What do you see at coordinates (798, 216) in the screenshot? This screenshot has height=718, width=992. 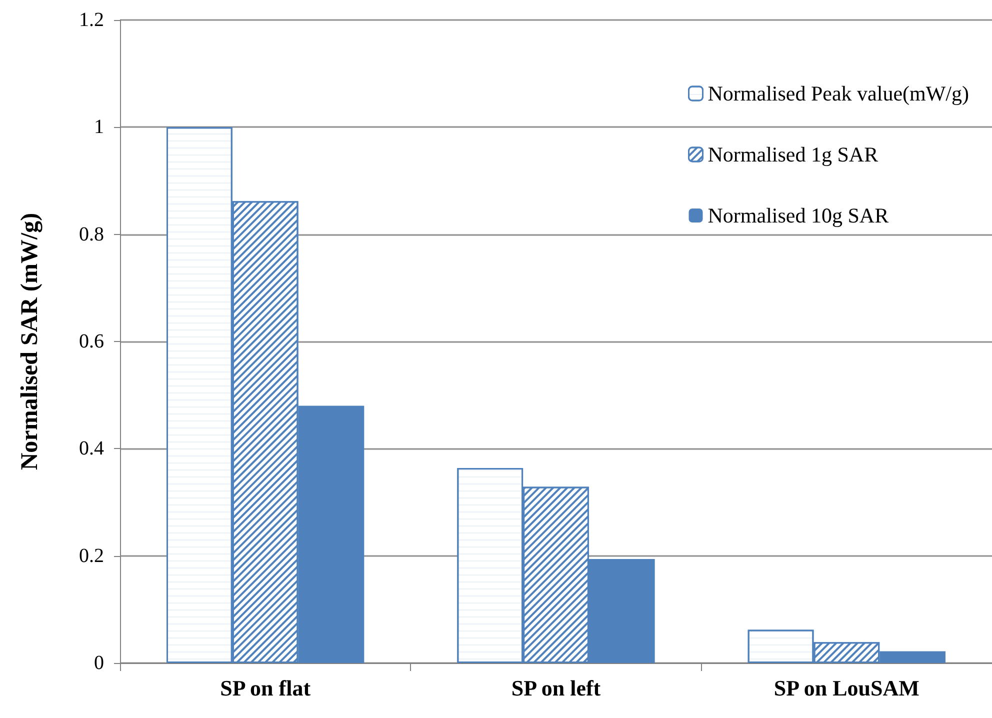 I see `legend-label: Normalised 10g SAR` at bounding box center [798, 216].